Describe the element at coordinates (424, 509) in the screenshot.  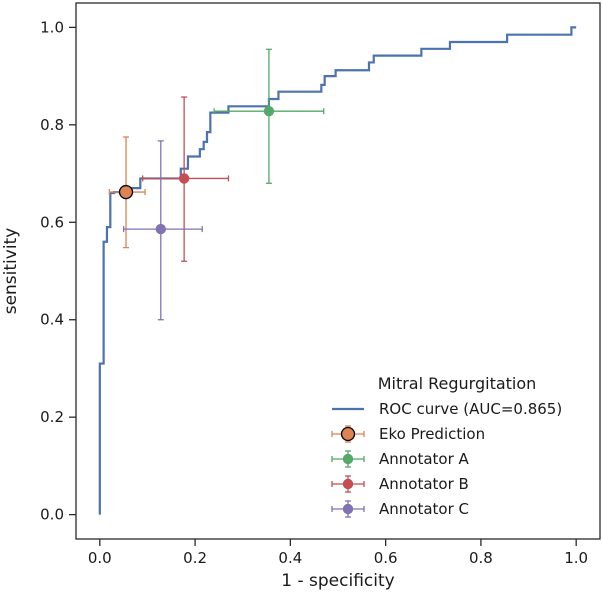
I see `legend-label: Annotator C` at that location.